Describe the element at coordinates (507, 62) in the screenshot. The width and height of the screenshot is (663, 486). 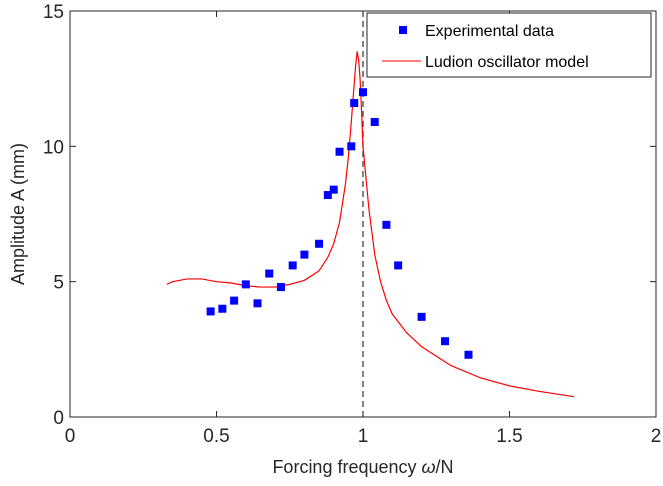
I see `legend-label-model: Ludion oscillator model` at that location.